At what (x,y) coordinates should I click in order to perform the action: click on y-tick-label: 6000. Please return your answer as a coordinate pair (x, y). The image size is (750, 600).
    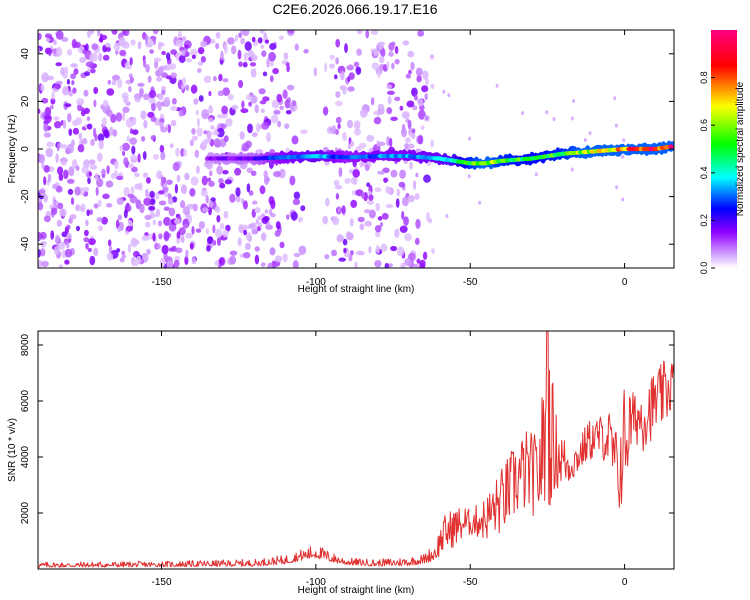
    Looking at the image, I should click on (25, 400).